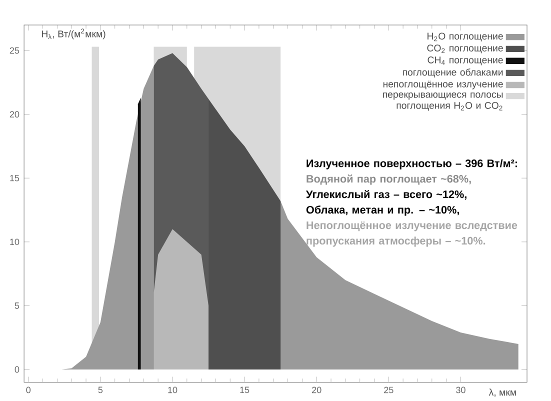 The image size is (551, 401). What do you see at coordinates (452, 73) in the screenshot?
I see `legend-label: поглощение облаками` at bounding box center [452, 73].